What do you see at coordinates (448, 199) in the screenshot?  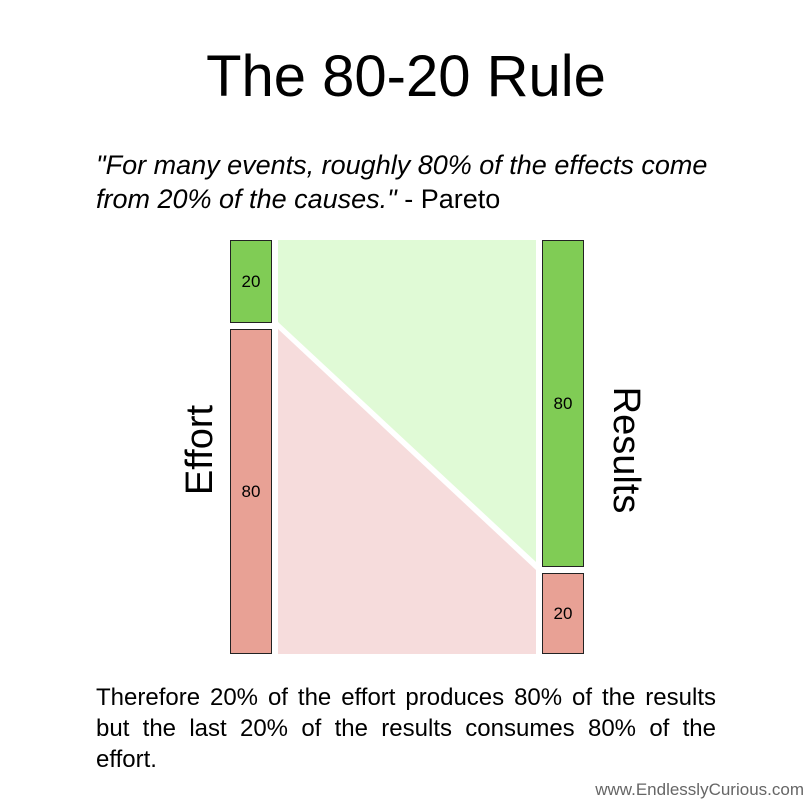 I see `quote-attribution: - Pareto` at bounding box center [448, 199].